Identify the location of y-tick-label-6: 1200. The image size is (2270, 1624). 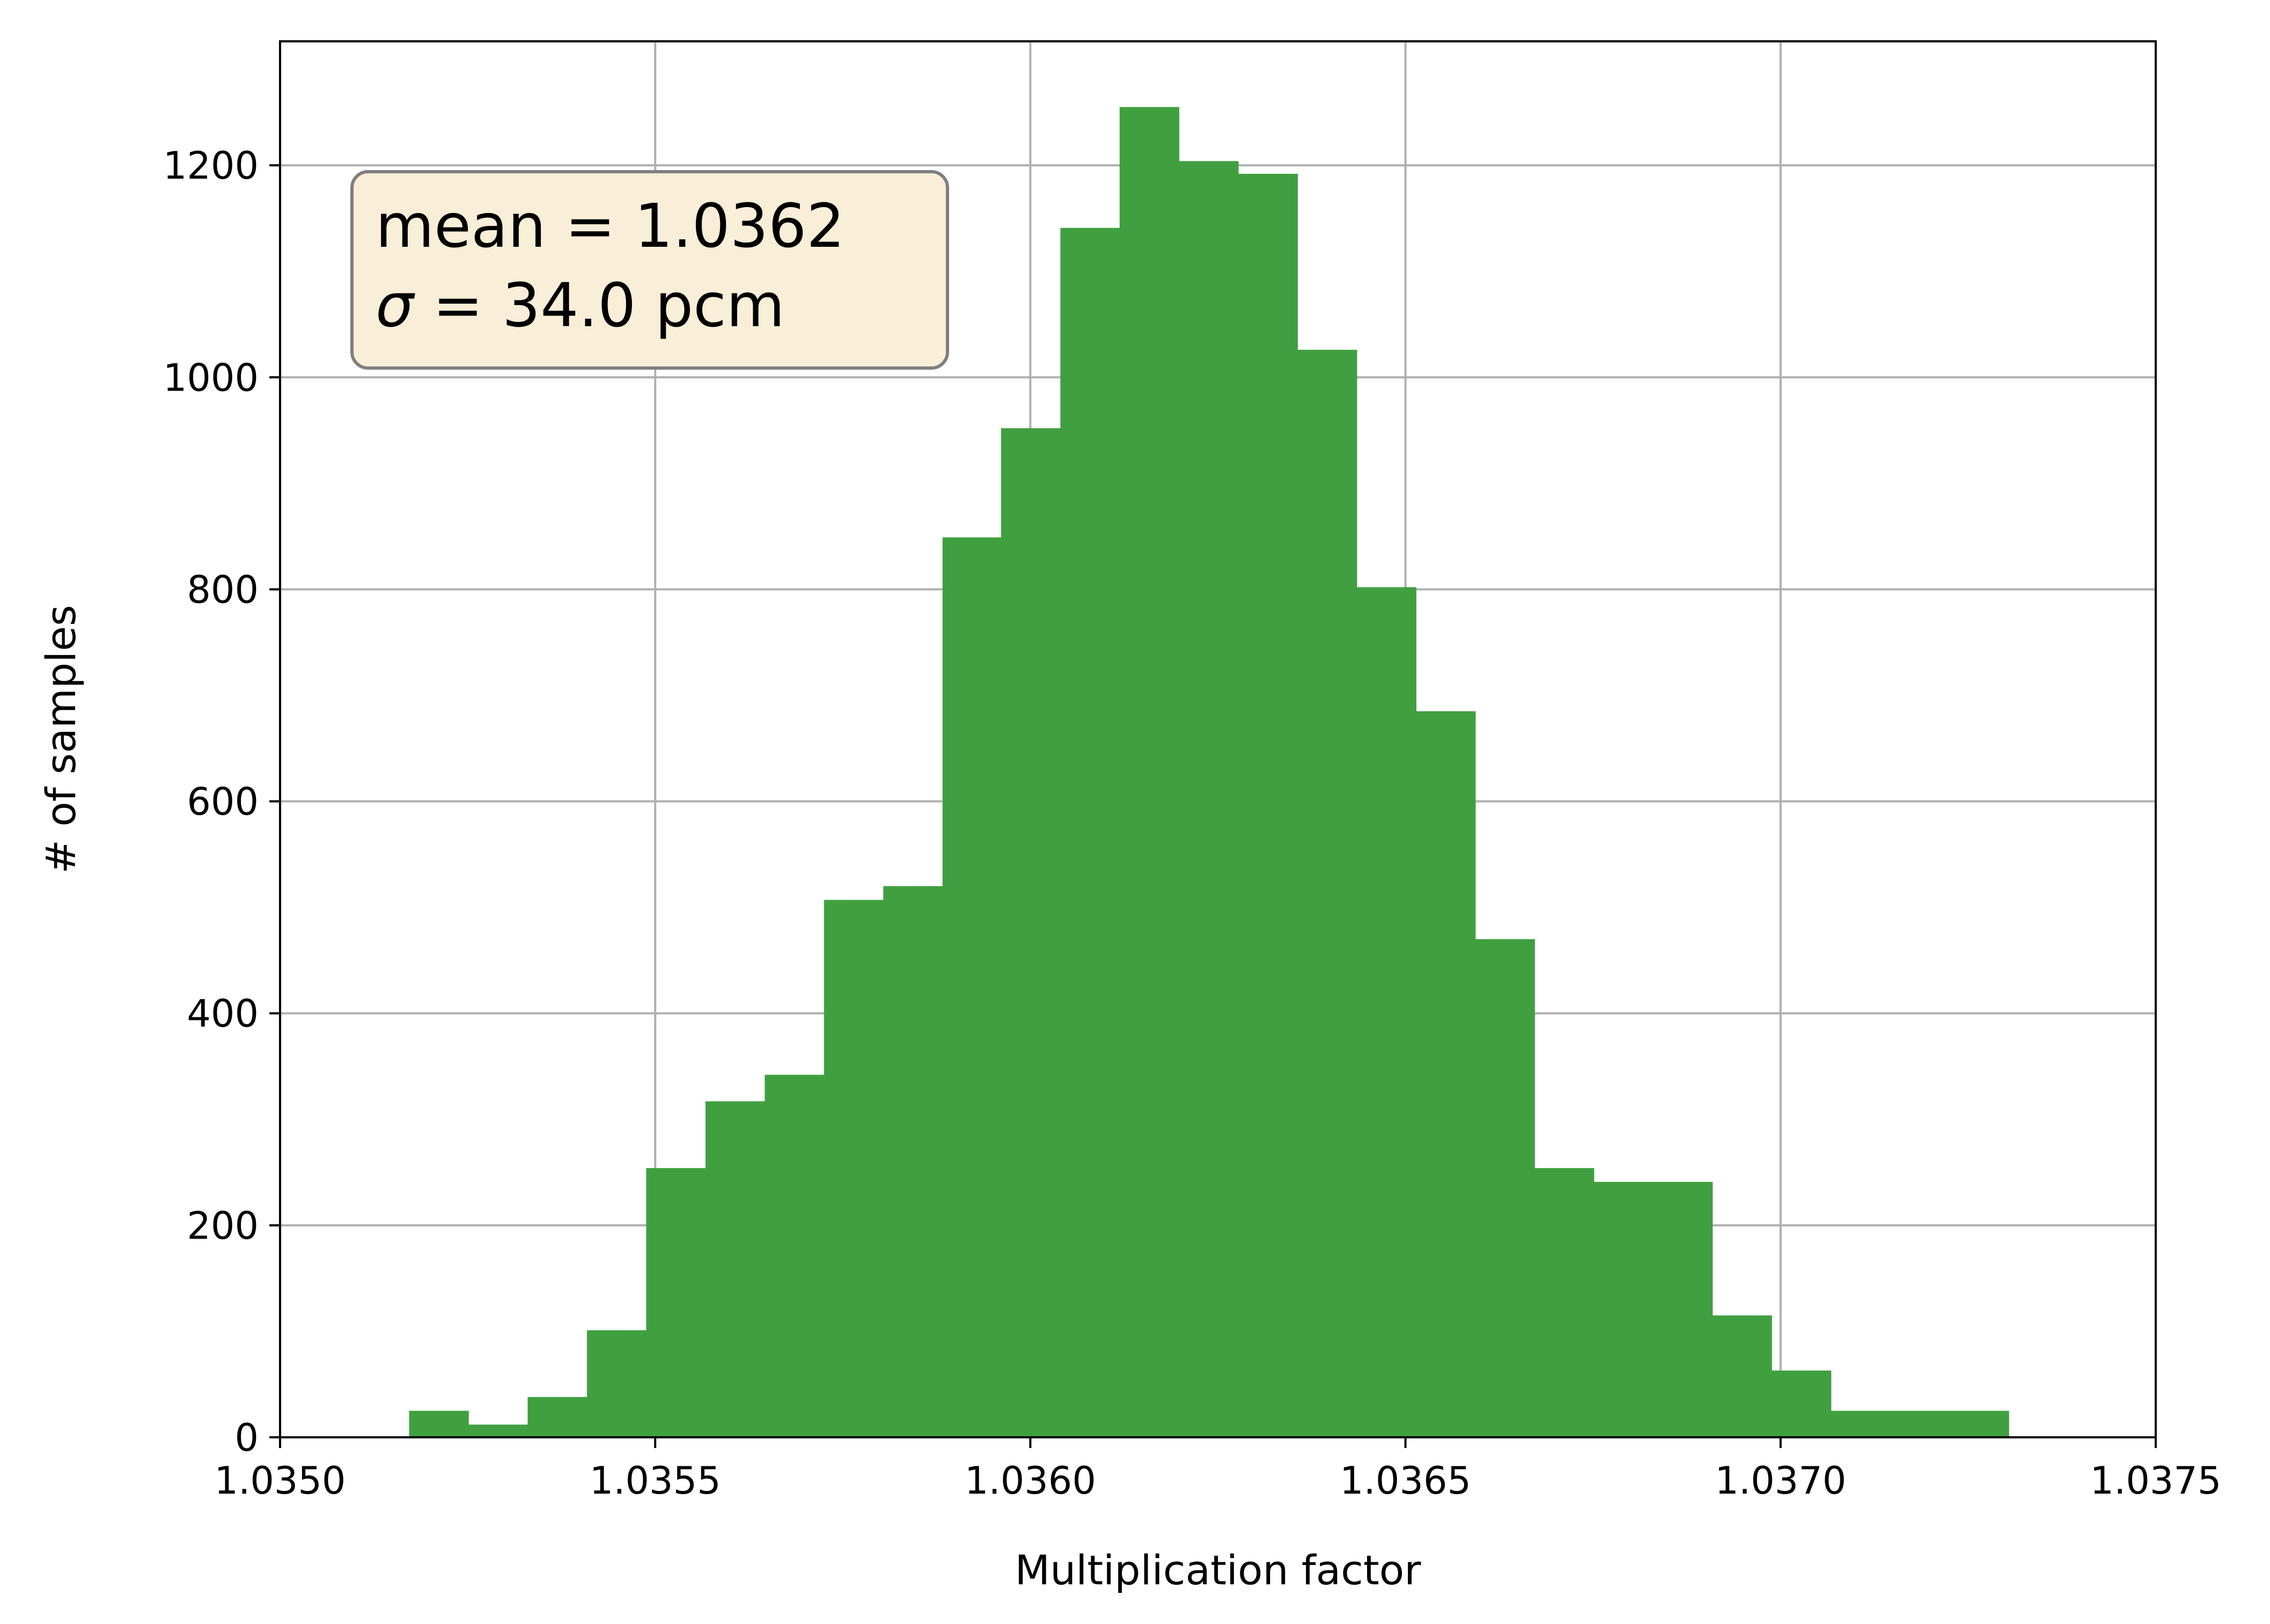
(211, 166).